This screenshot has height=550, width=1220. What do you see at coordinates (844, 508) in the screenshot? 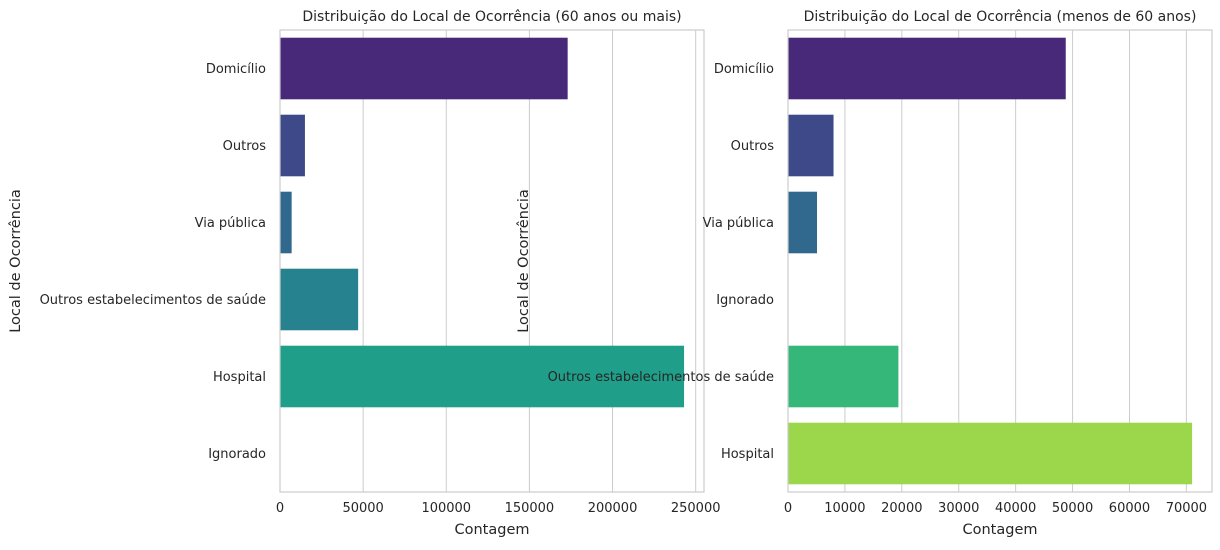
I see `x-tick-label: 10000` at bounding box center [844, 508].